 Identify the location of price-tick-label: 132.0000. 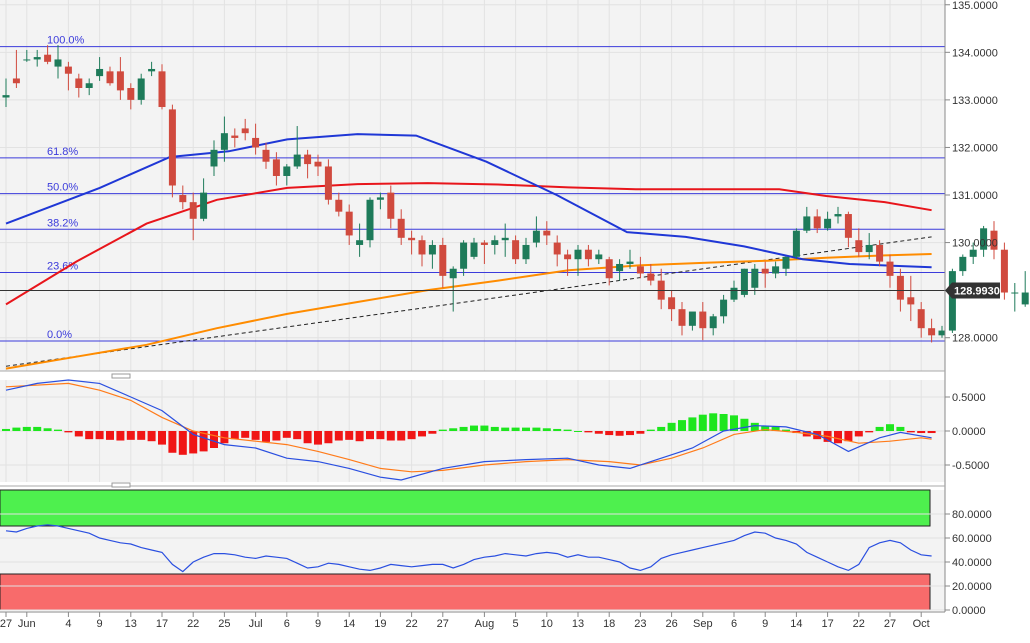
(975, 148).